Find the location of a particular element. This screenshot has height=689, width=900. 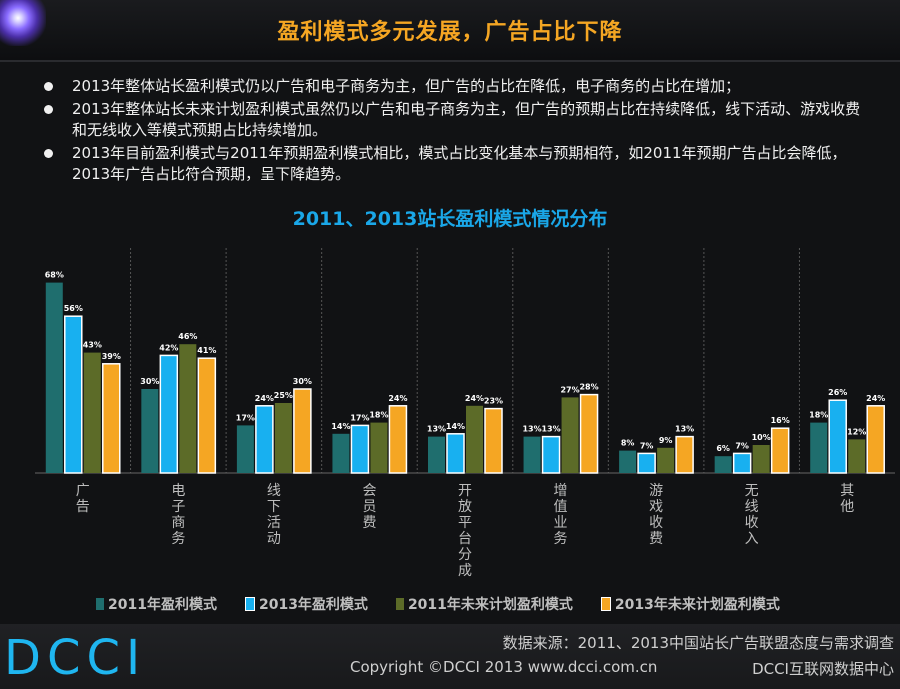

category-label-4-char-5: 成 is located at coordinates (465, 571).